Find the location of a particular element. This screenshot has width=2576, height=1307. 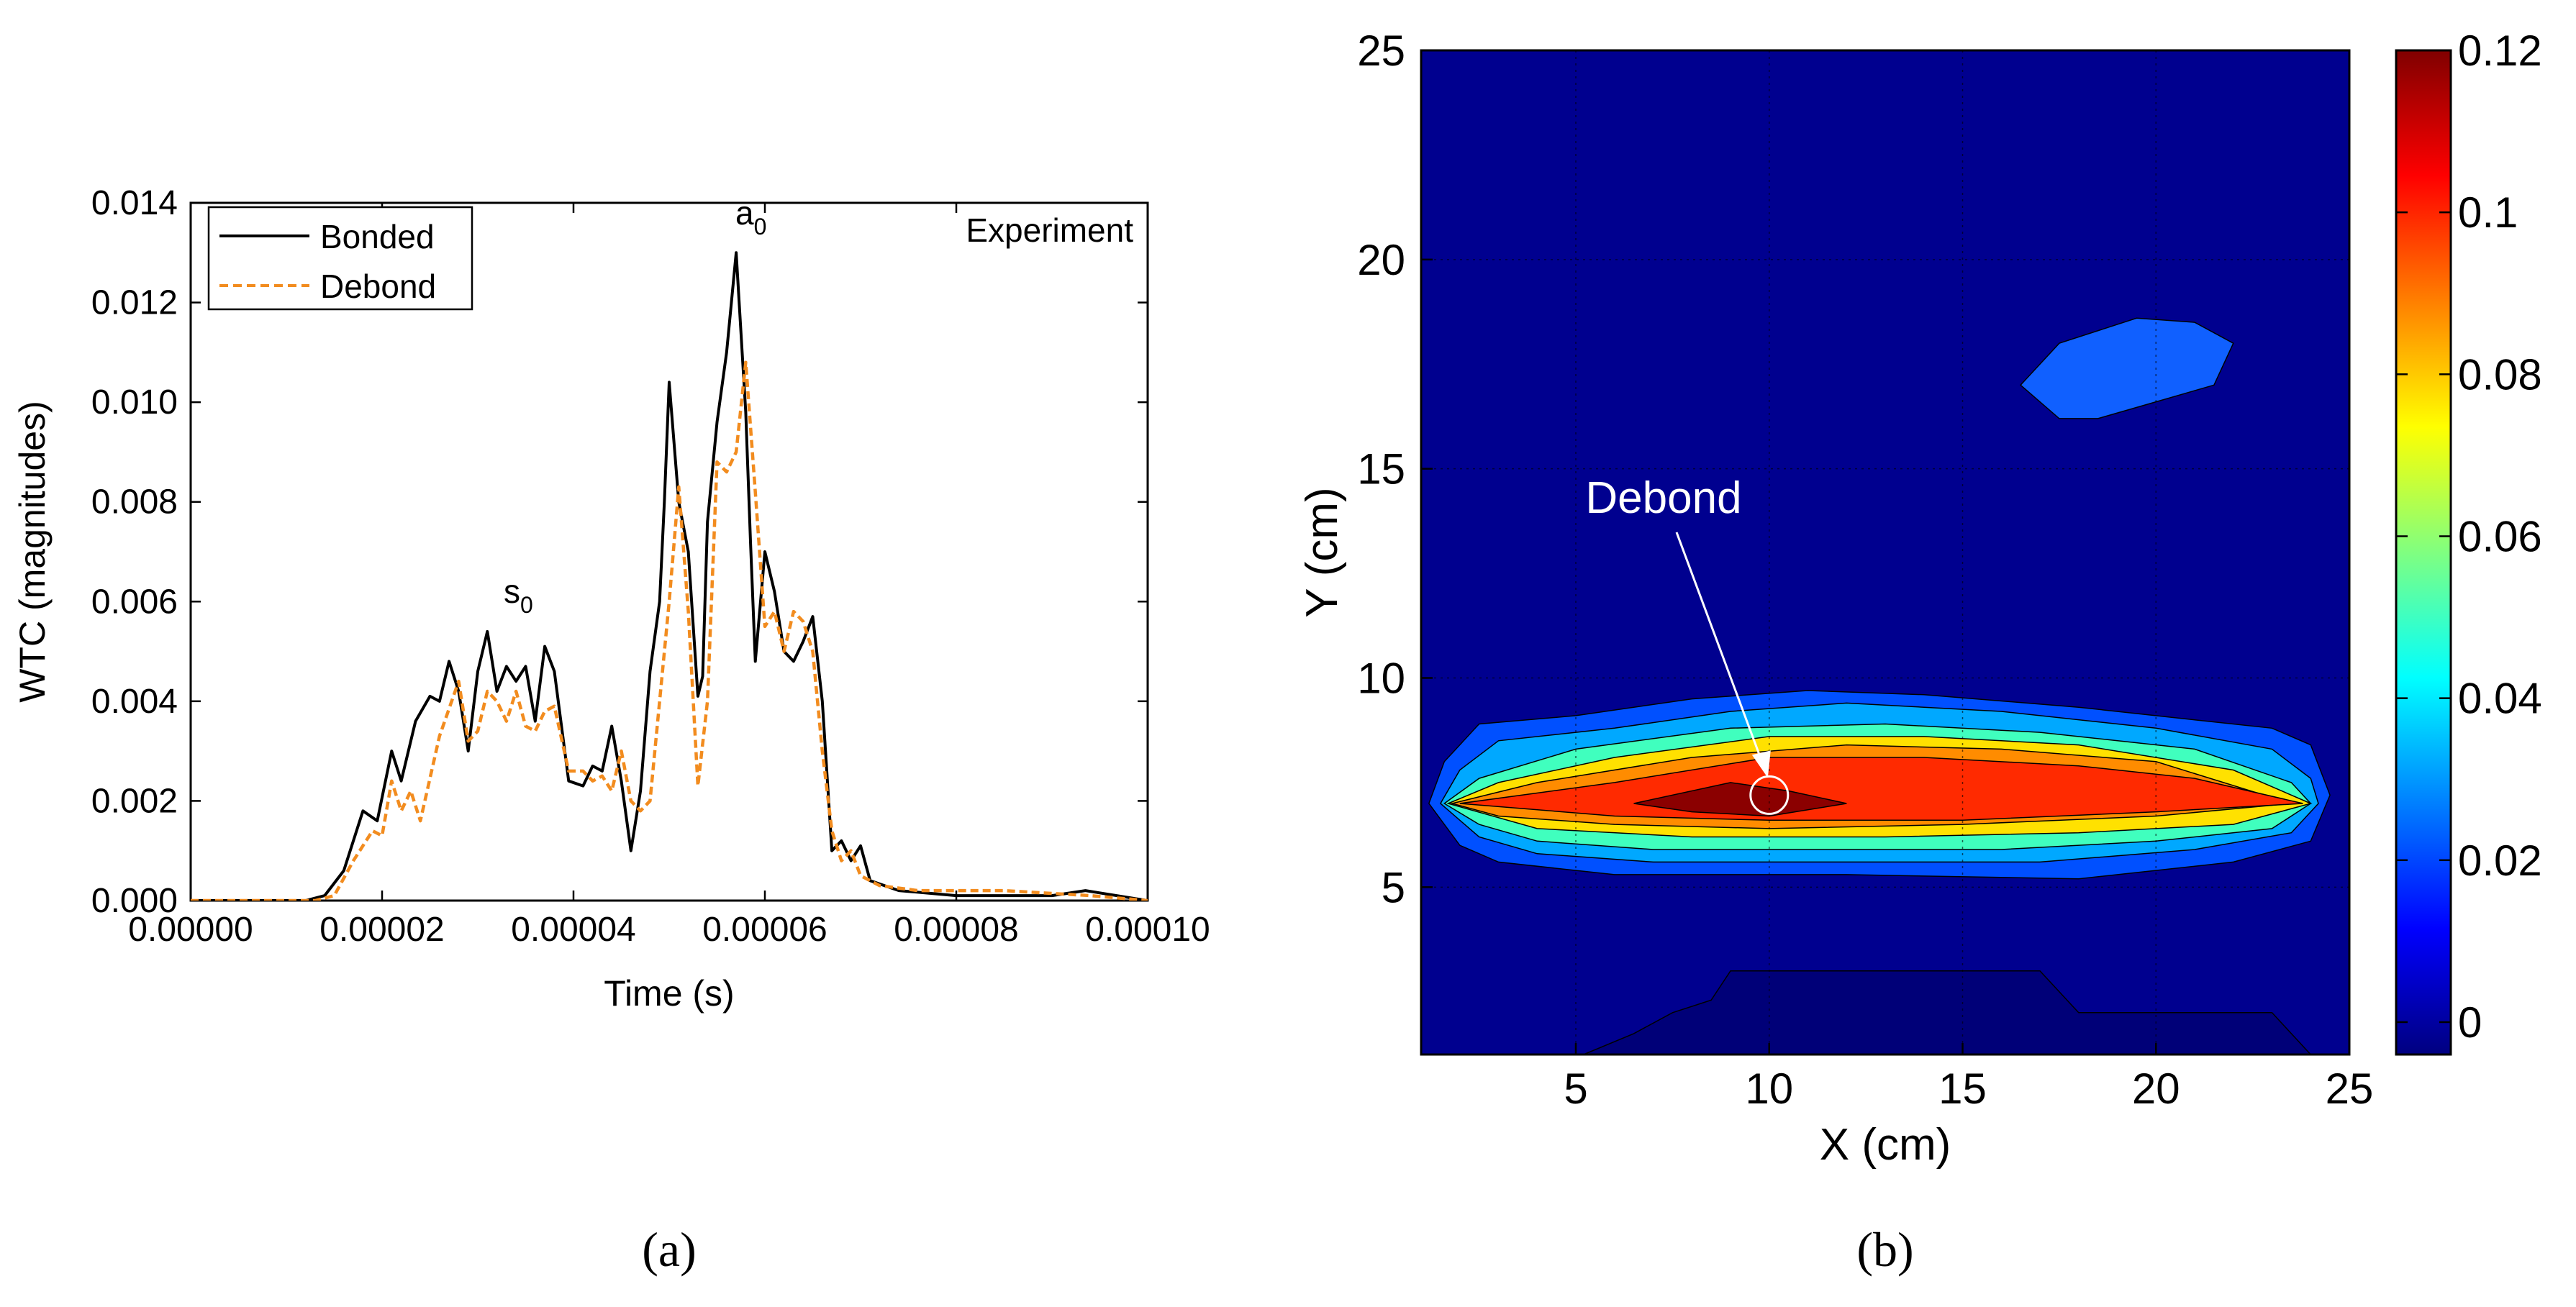

legend: Bonded Debond is located at coordinates (340, 258).